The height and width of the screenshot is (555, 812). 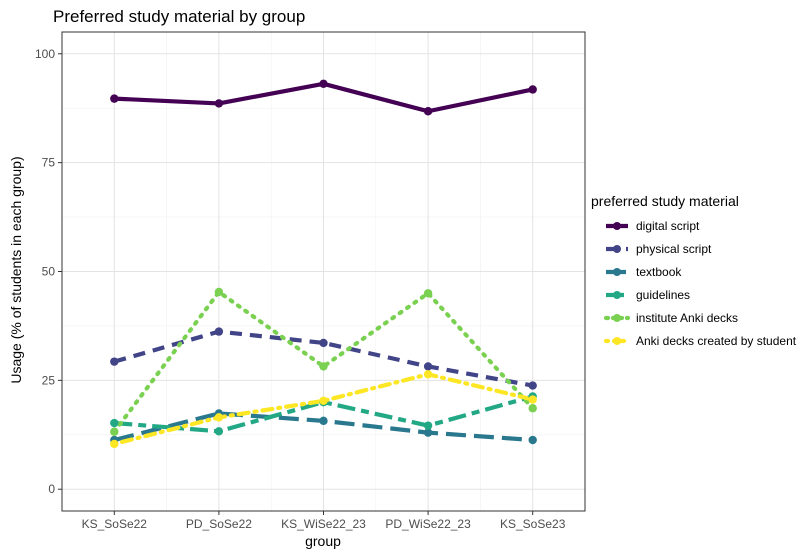 What do you see at coordinates (49, 380) in the screenshot?
I see `y-tick-label: 25` at bounding box center [49, 380].